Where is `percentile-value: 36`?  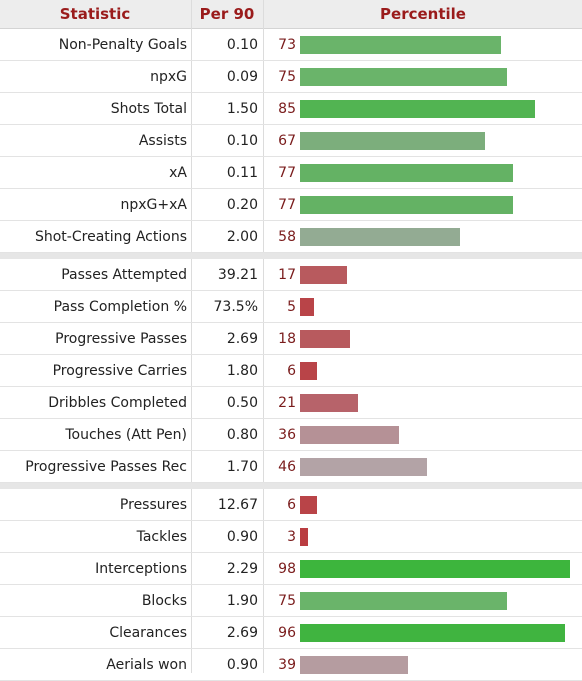
percentile-value: 36 is located at coordinates (287, 435).